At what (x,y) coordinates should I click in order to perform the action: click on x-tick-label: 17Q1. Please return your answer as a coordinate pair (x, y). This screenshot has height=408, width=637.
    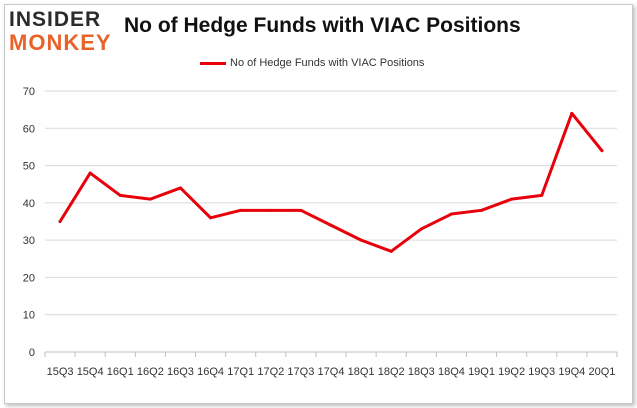
    Looking at the image, I should click on (240, 372).